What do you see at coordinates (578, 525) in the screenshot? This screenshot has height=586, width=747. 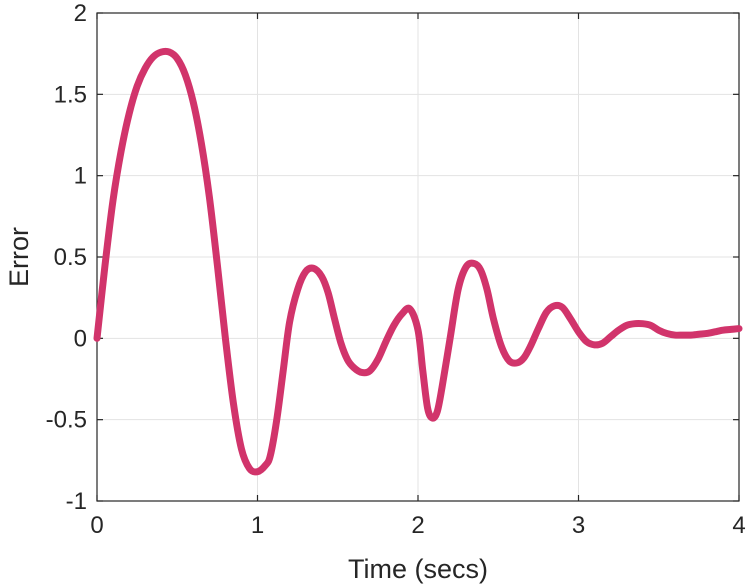 I see `x-tick-label: 3` at bounding box center [578, 525].